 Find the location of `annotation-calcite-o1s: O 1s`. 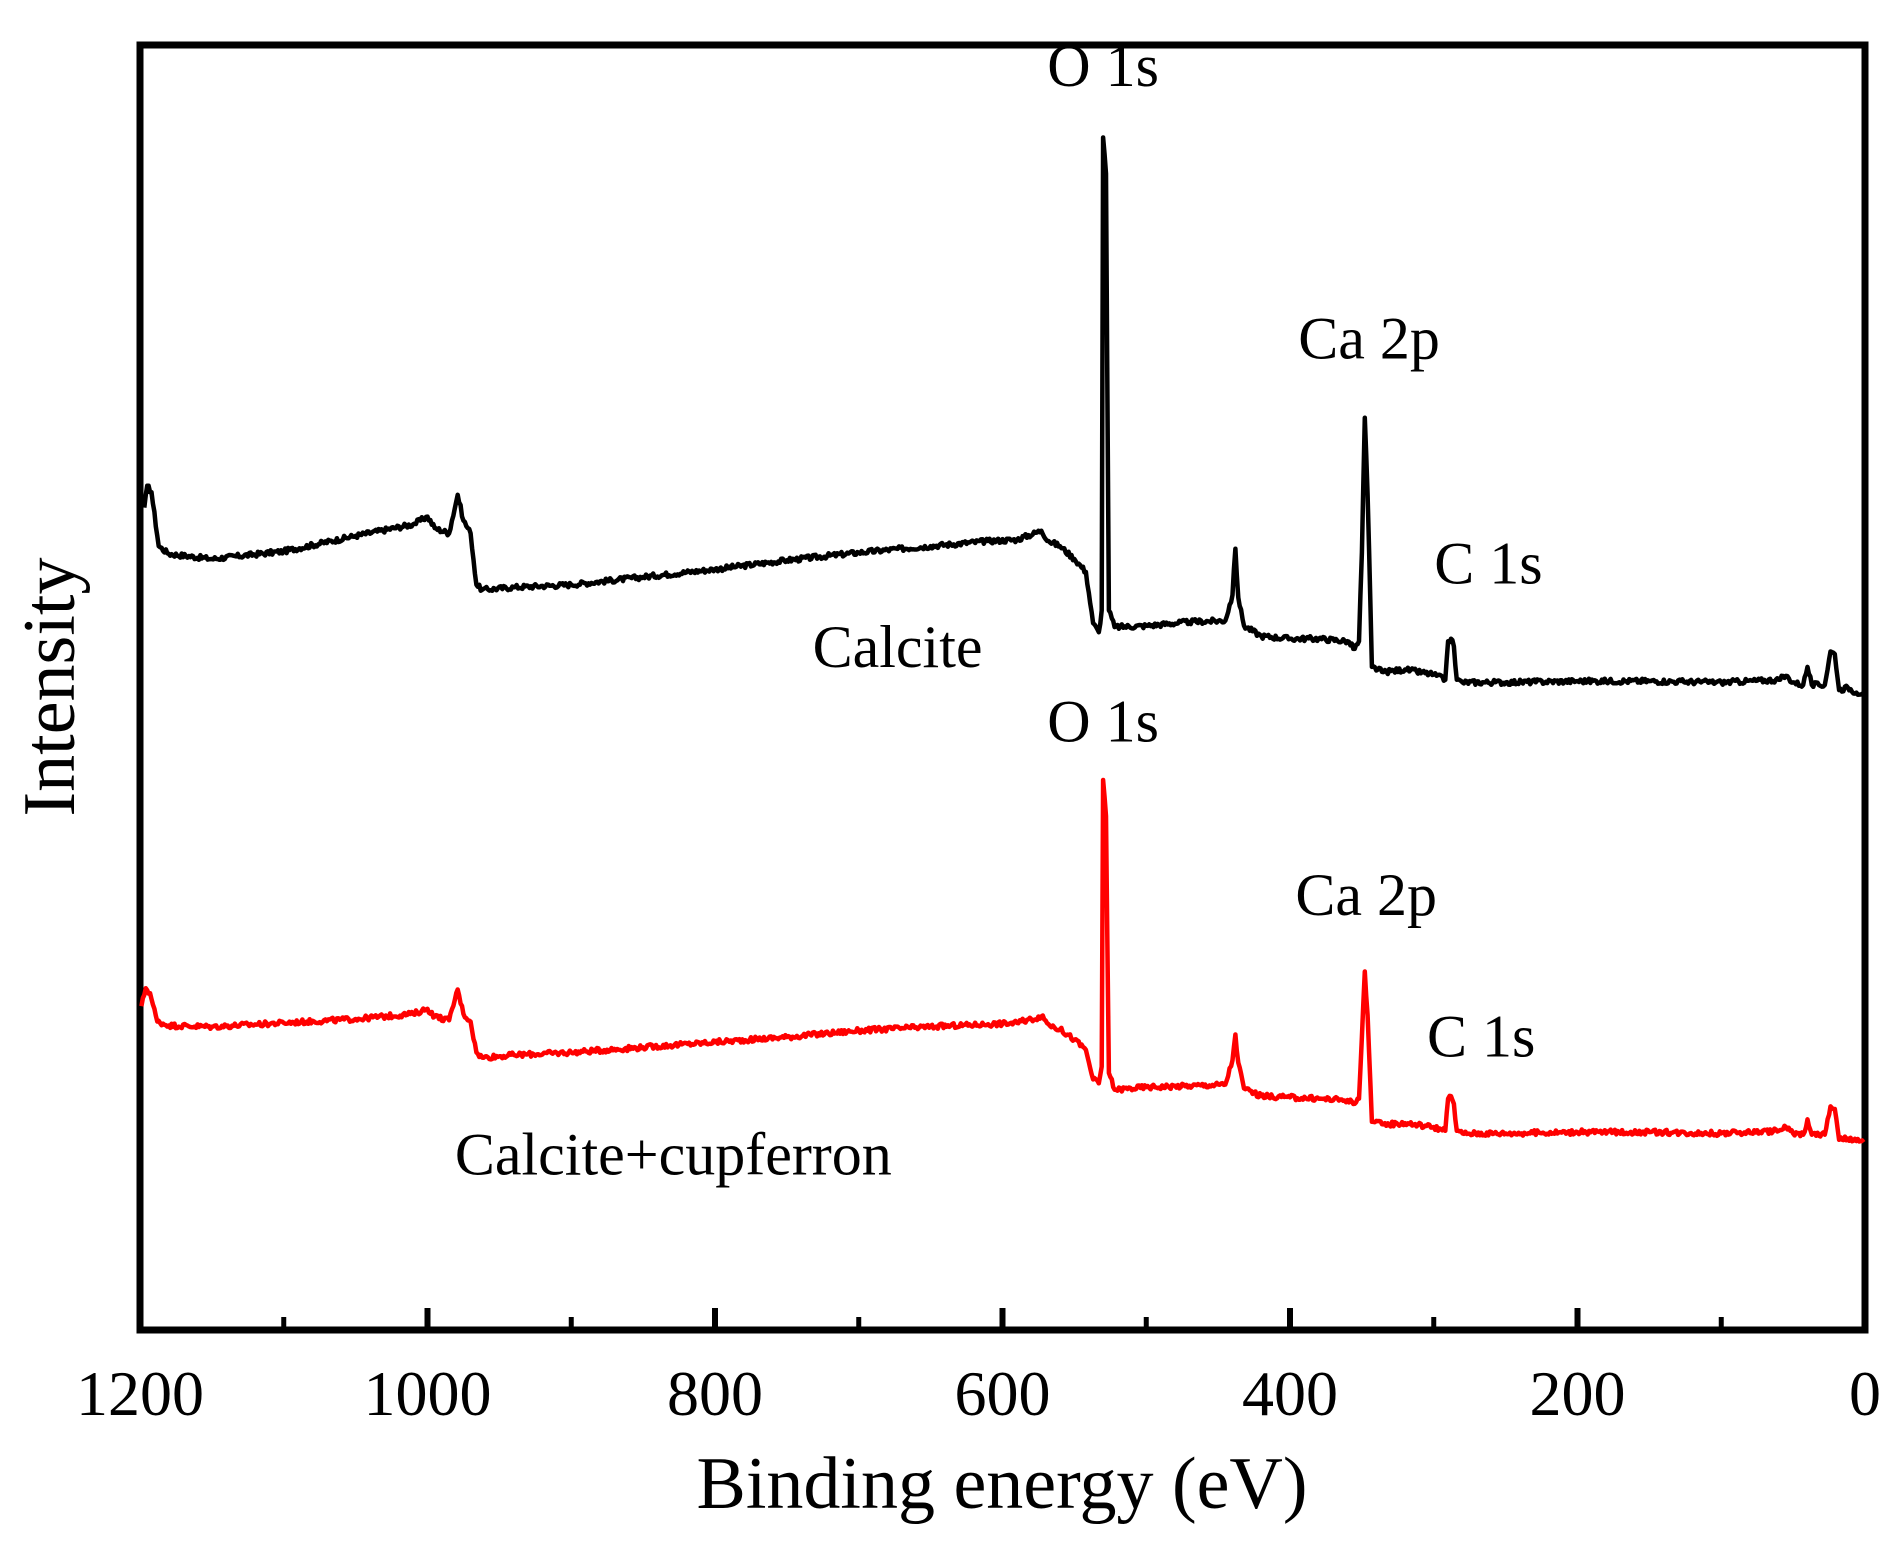

annotation-calcite-o1s: O 1s is located at coordinates (1103, 66).